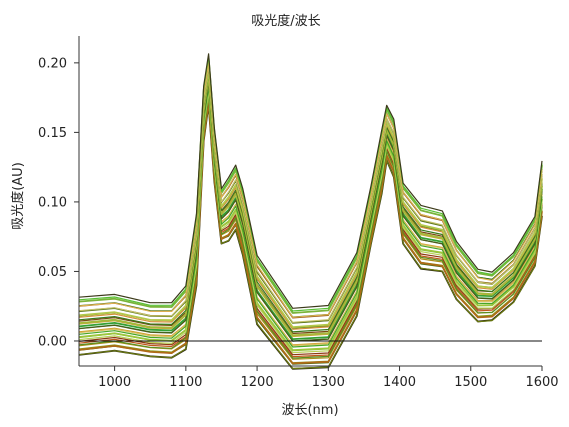  Describe the element at coordinates (257, 382) in the screenshot. I see `x-tick-label: 1200` at that location.